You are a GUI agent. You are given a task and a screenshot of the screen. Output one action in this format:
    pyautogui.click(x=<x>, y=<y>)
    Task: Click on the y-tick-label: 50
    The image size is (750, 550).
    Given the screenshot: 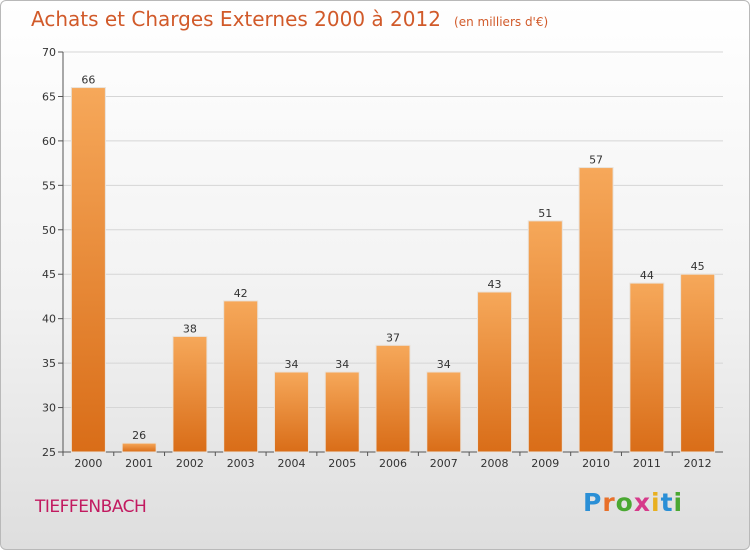 What is the action you would take?
    pyautogui.click(x=49, y=230)
    